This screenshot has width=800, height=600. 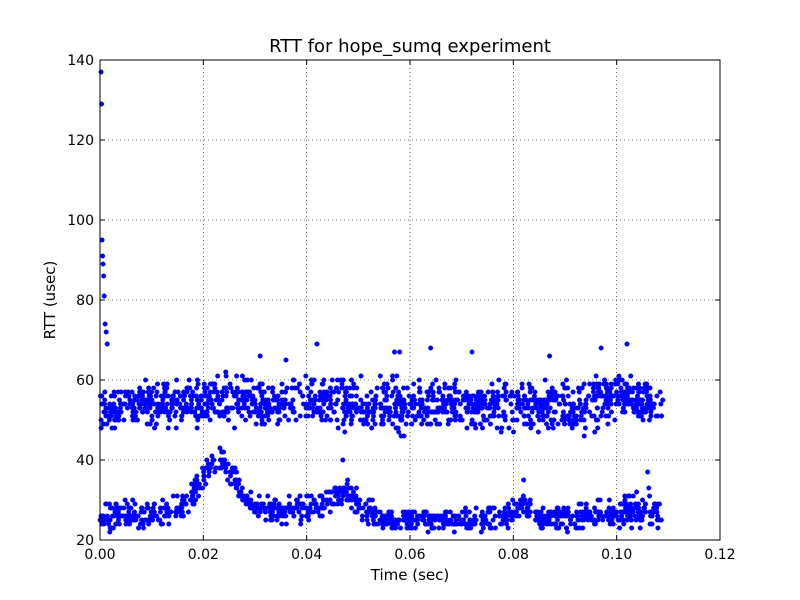 What do you see at coordinates (50, 300) in the screenshot?
I see `y-axis-title: RTT (usec)` at bounding box center [50, 300].